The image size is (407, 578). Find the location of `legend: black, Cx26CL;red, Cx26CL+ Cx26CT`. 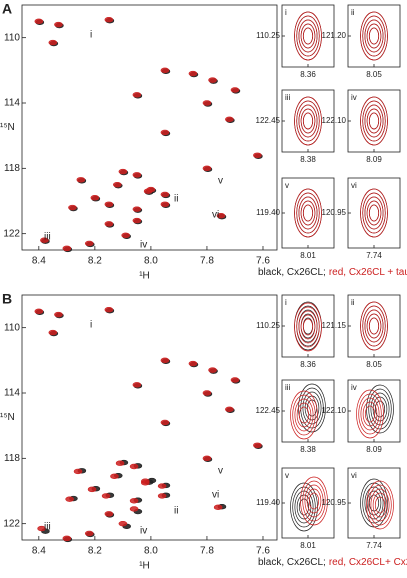

legend: black, Cx26CL;red, Cx26CL+ Cx26CT is located at coordinates (332, 562).